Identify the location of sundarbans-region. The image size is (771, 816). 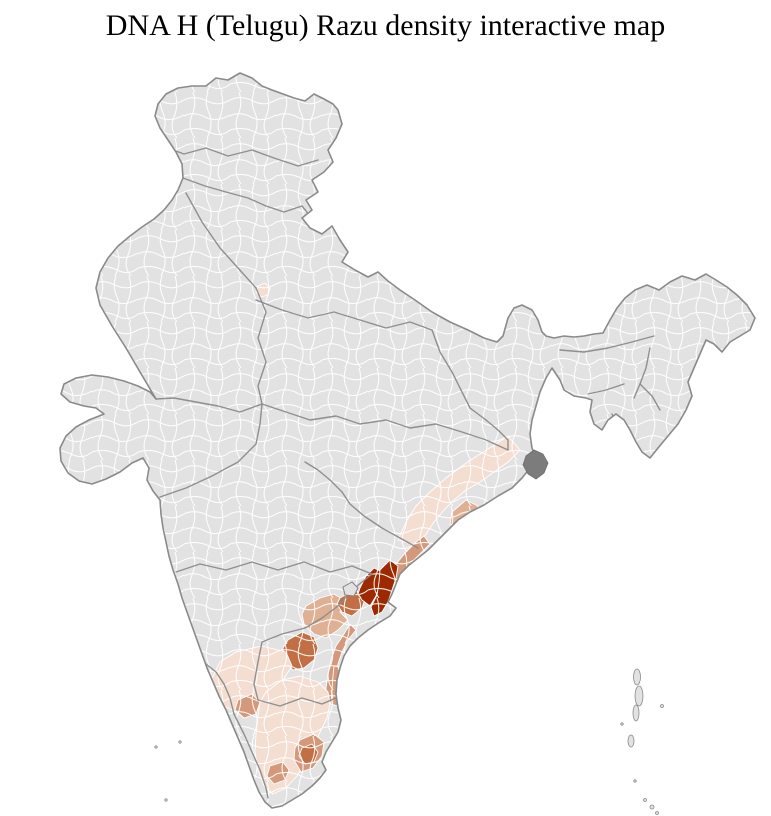
(535, 464).